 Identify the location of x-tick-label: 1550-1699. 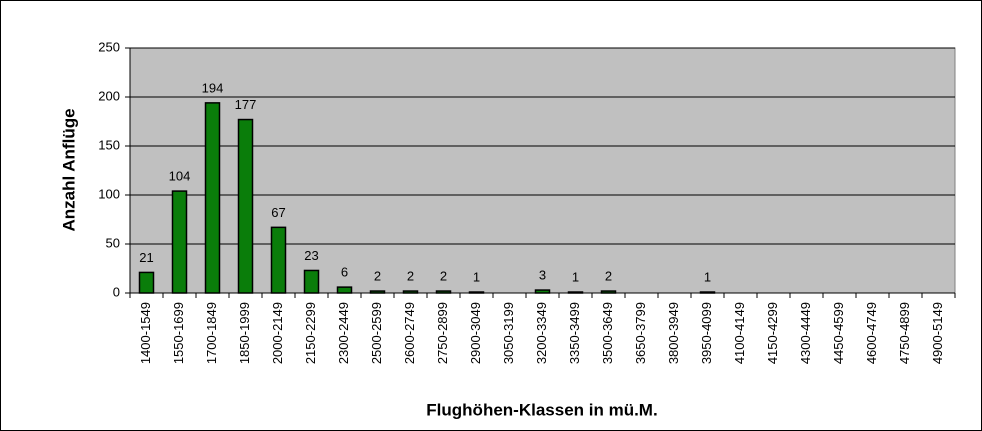
(178, 333).